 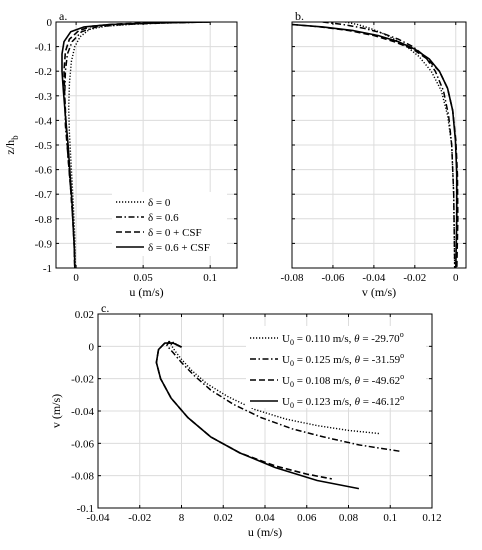 I want to click on y-tick-label: -1, so click(x=47, y=269).